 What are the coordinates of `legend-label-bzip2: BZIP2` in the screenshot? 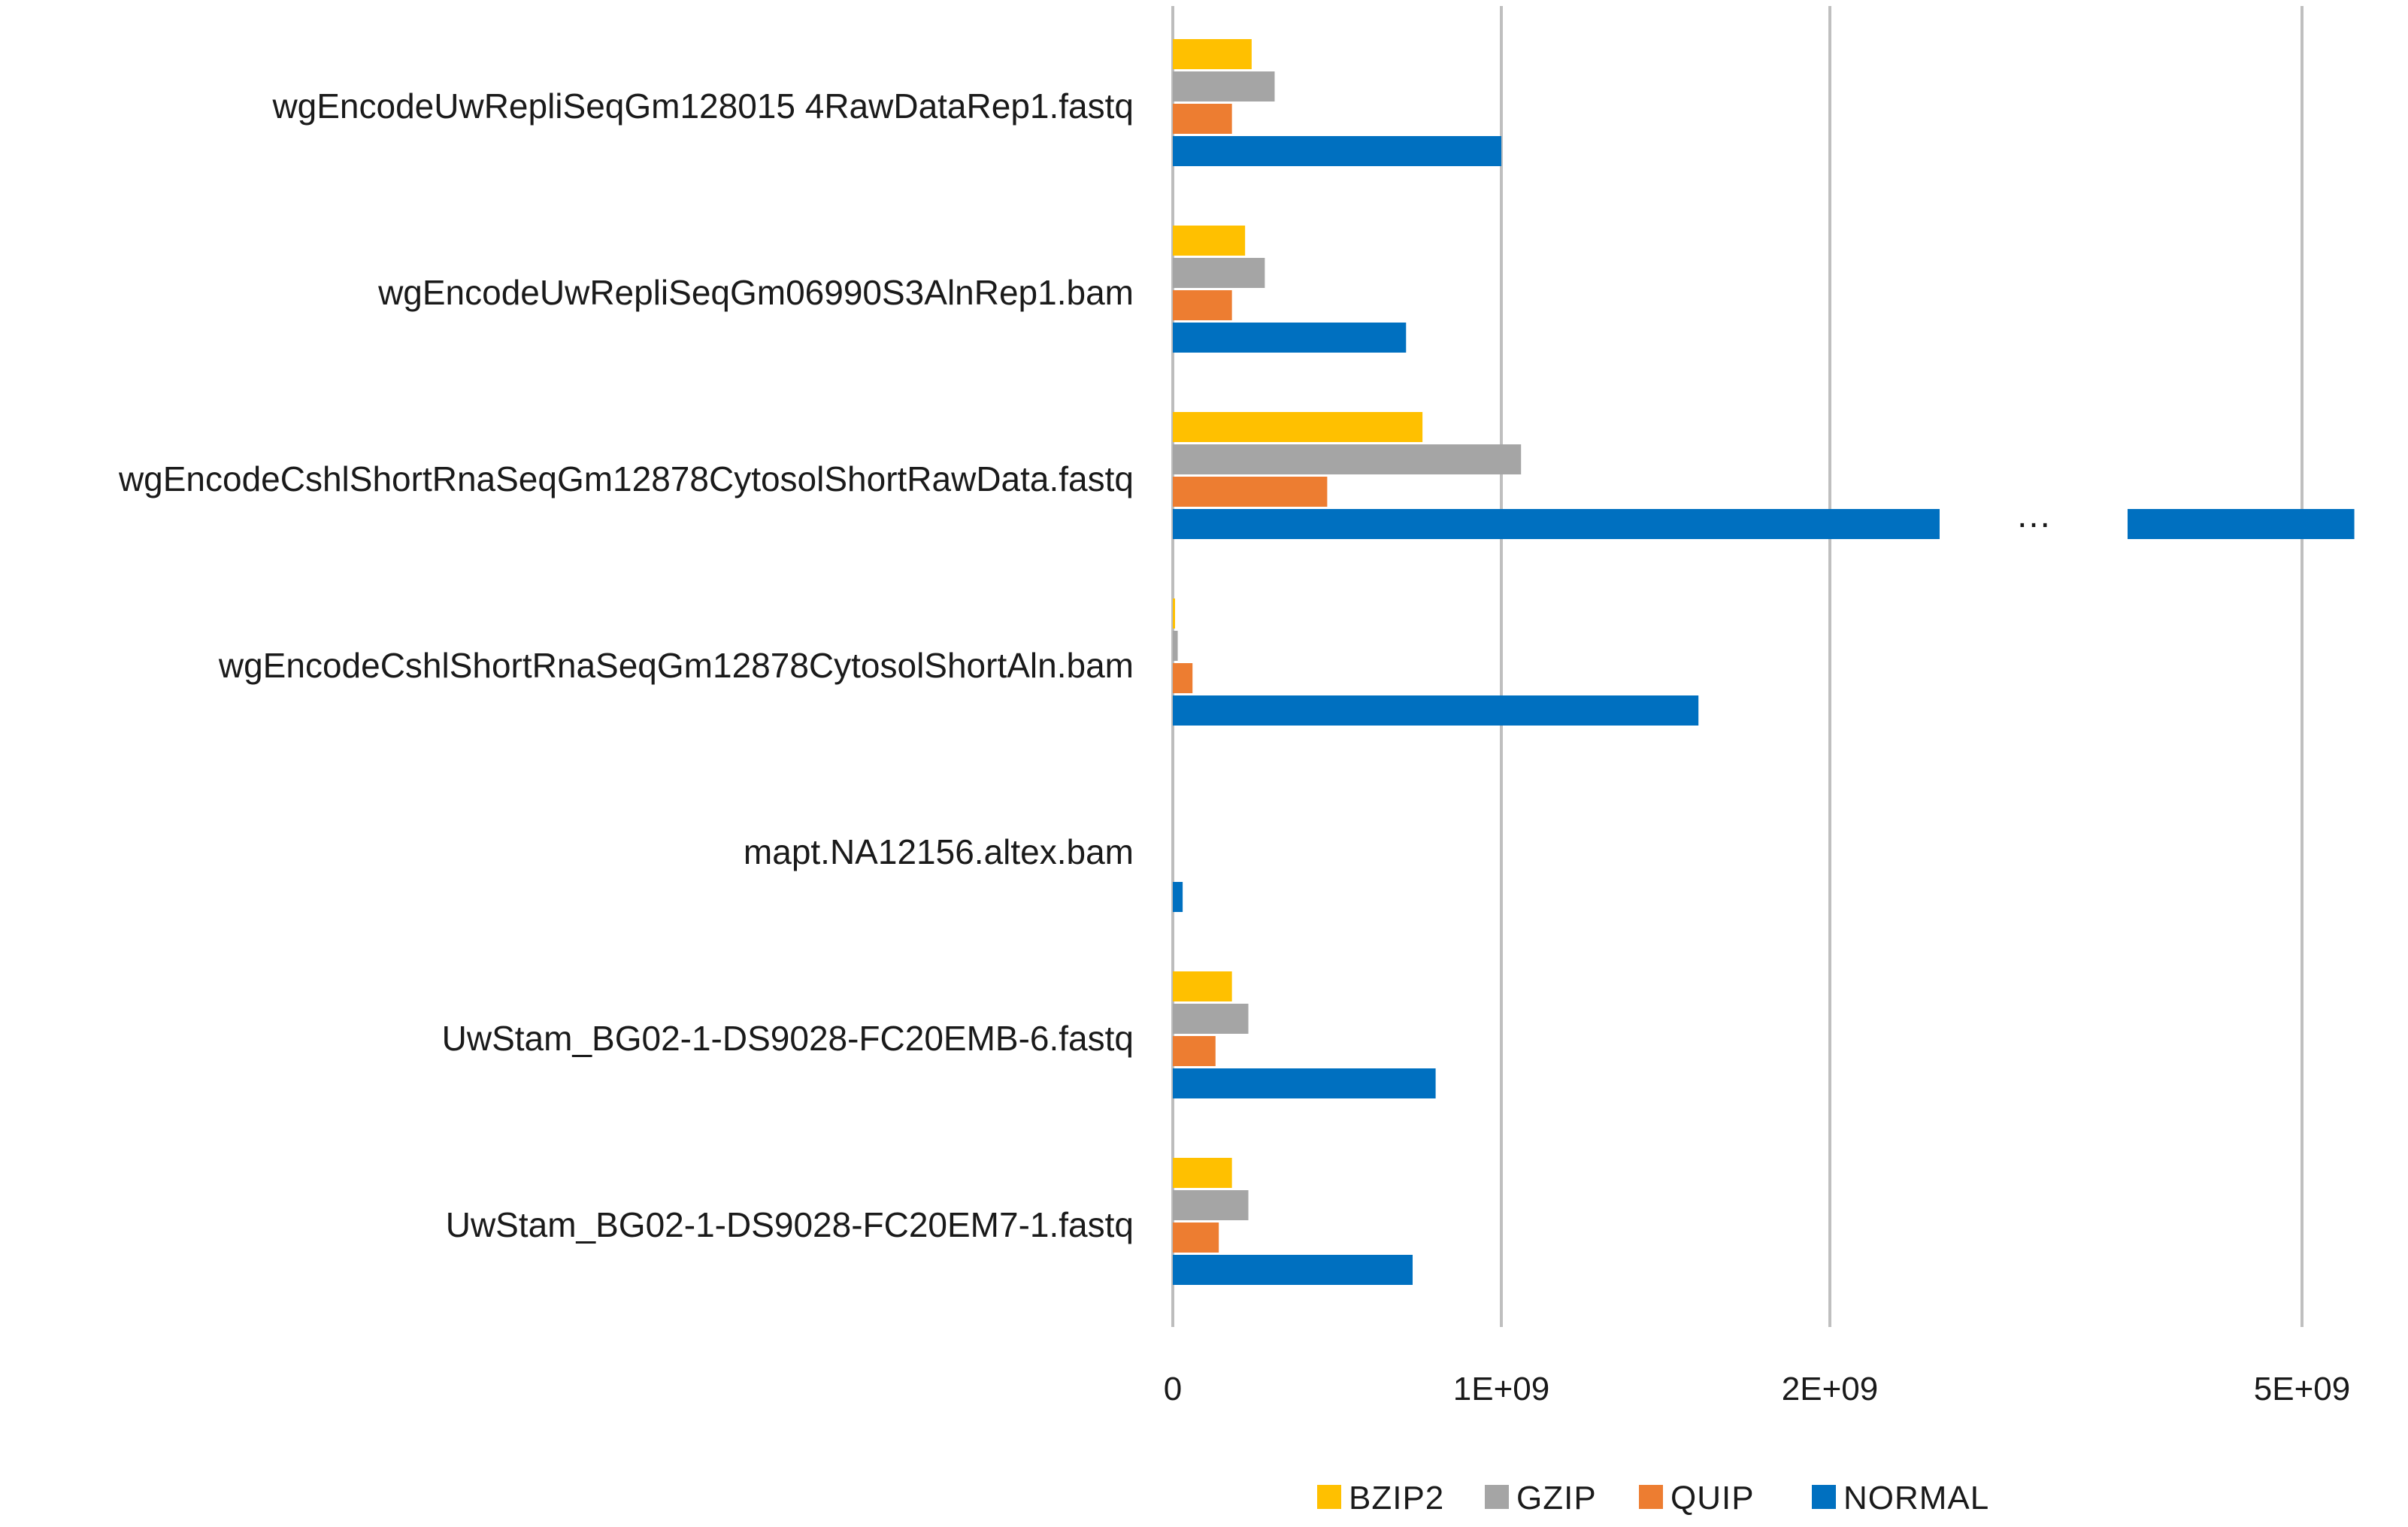 It's located at (1396, 1498).